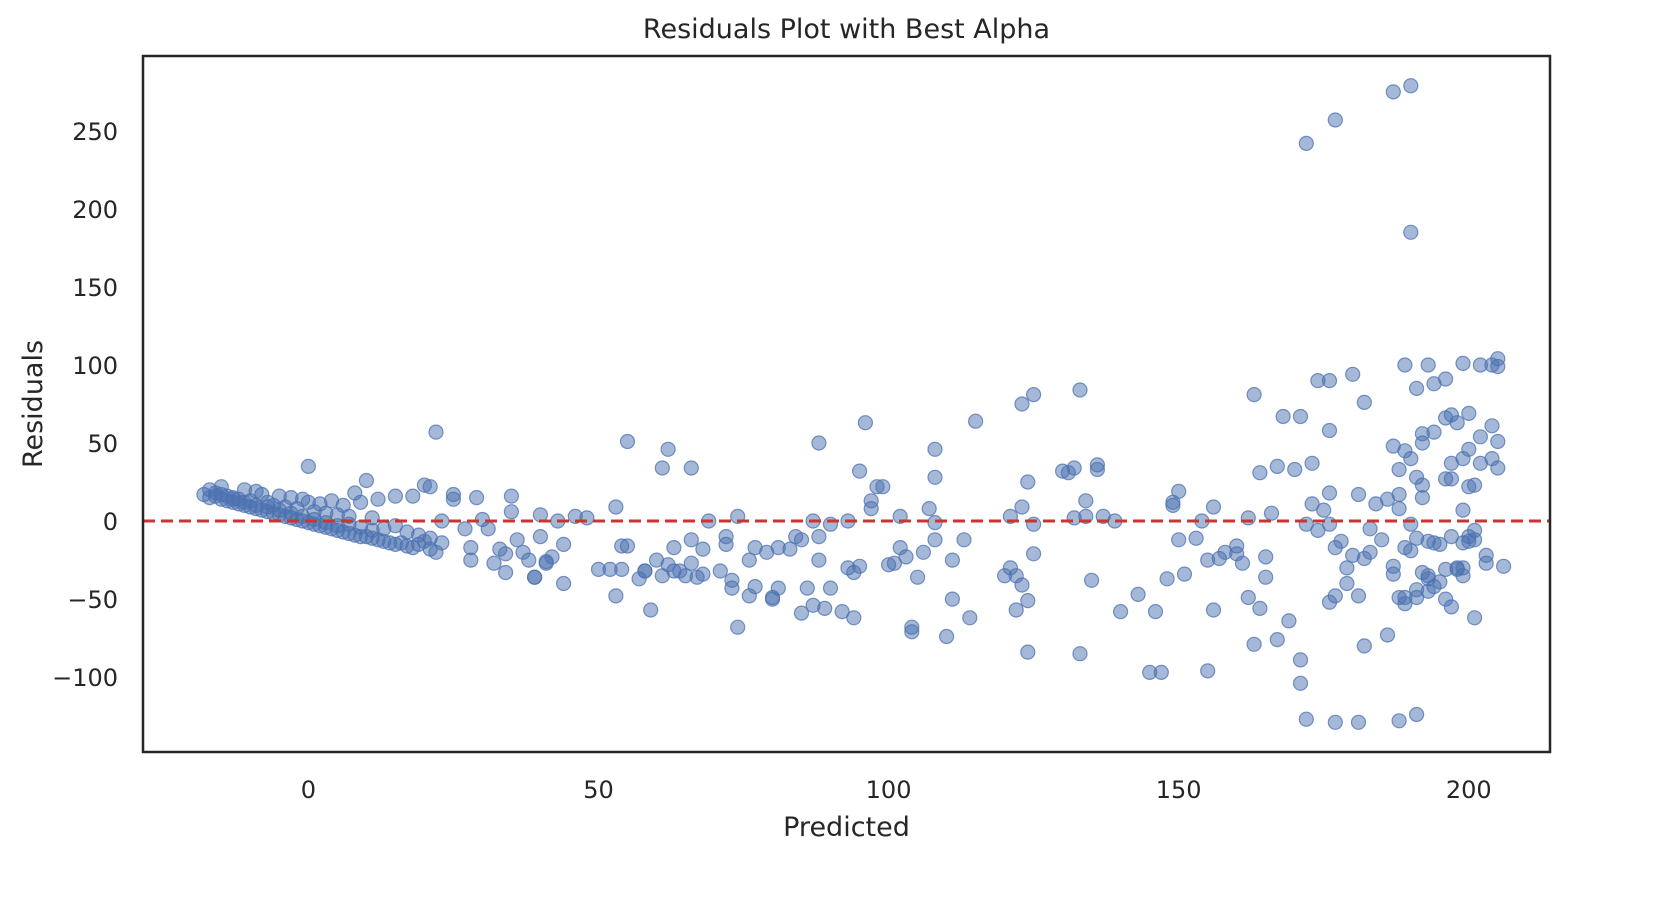 The height and width of the screenshot is (909, 1657). What do you see at coordinates (889, 790) in the screenshot?
I see `x-tick-label: 100` at bounding box center [889, 790].